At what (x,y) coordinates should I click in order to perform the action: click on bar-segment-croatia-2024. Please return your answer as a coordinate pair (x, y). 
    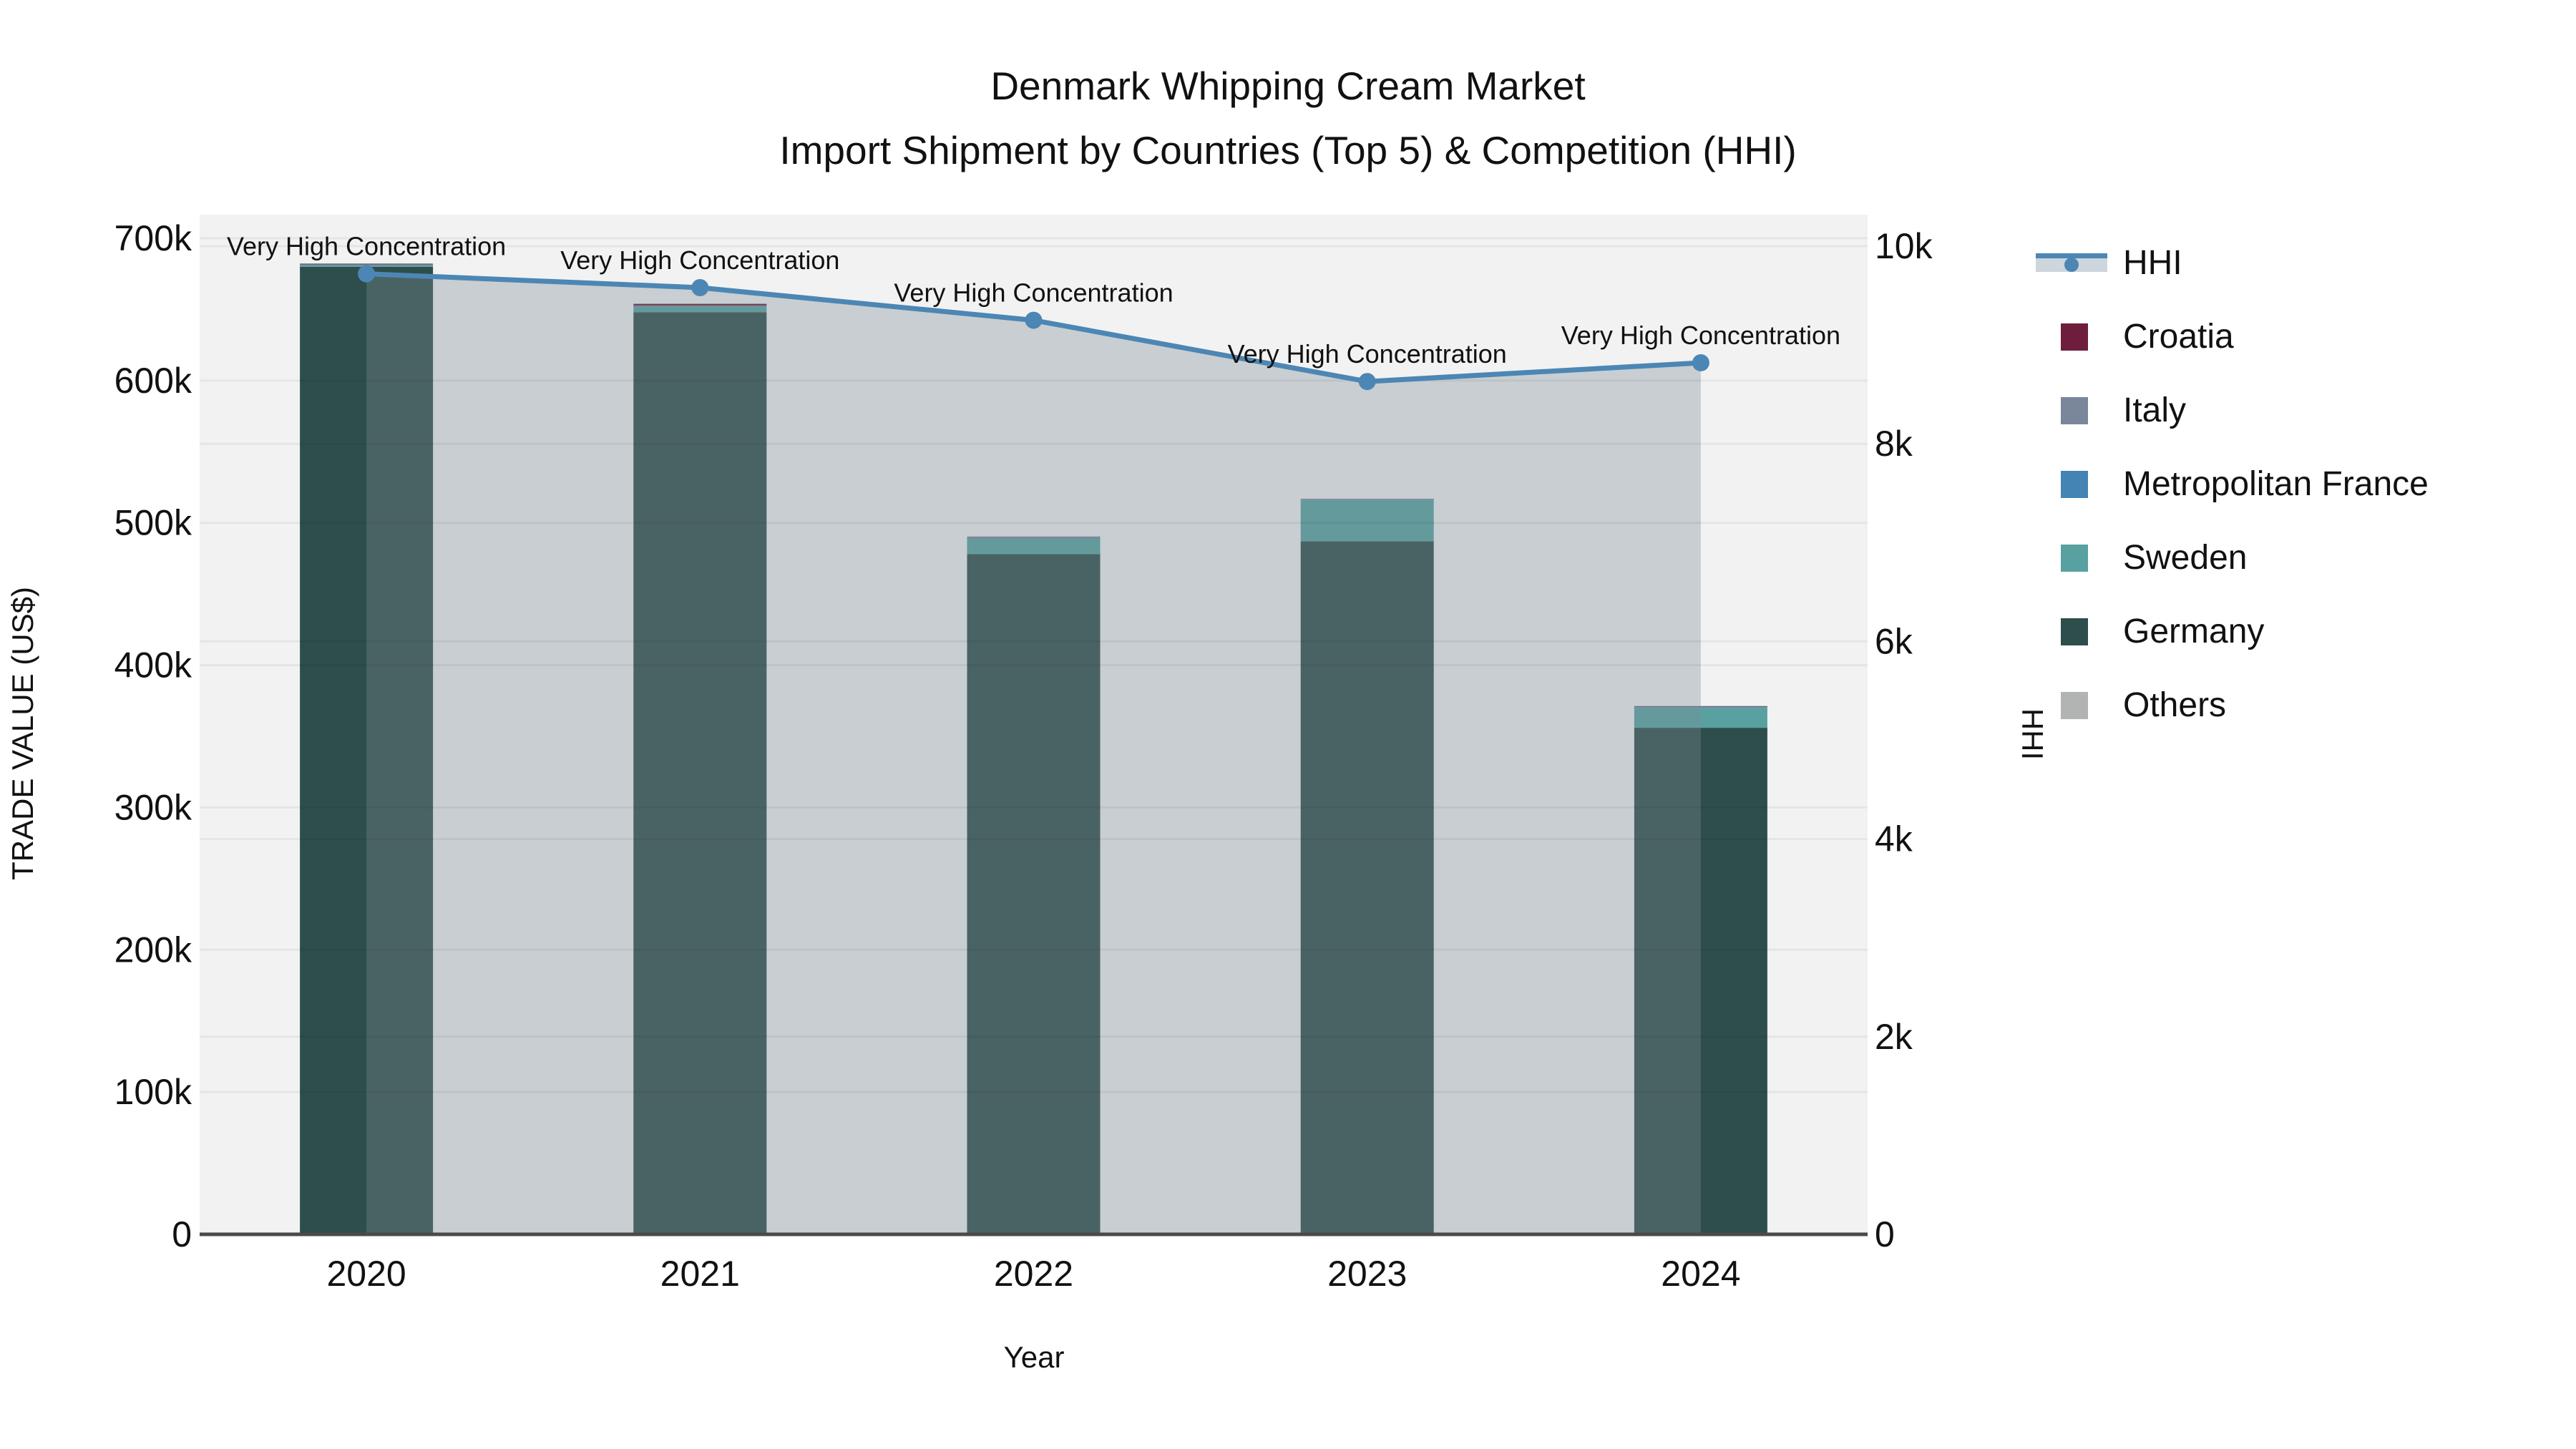
    Looking at the image, I should click on (1700, 706).